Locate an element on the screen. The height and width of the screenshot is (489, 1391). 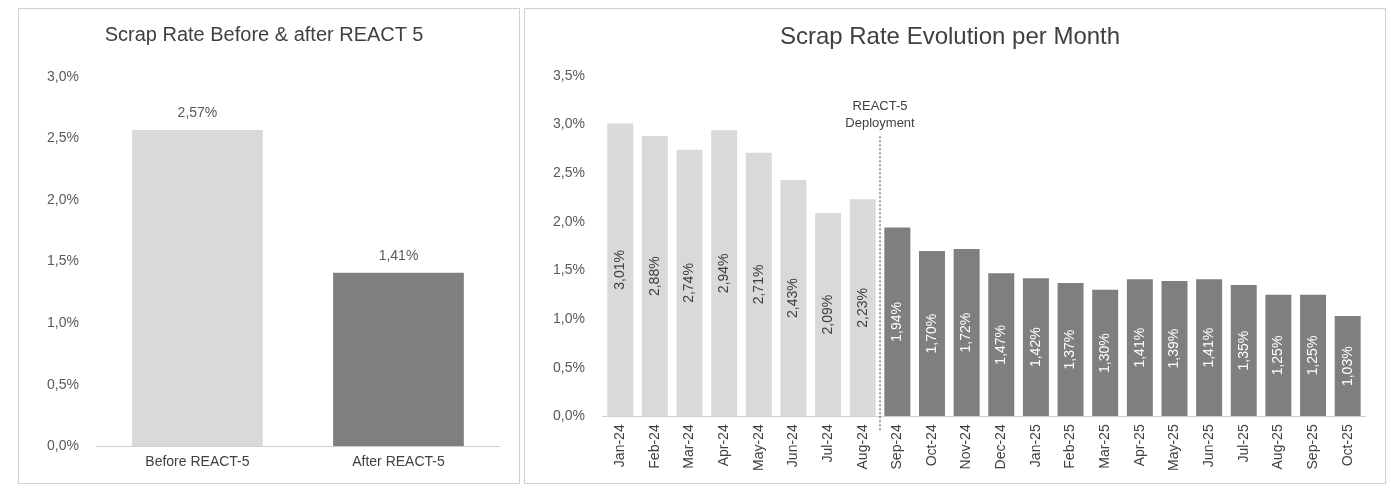
data-label: 2,71% is located at coordinates (757, 284).